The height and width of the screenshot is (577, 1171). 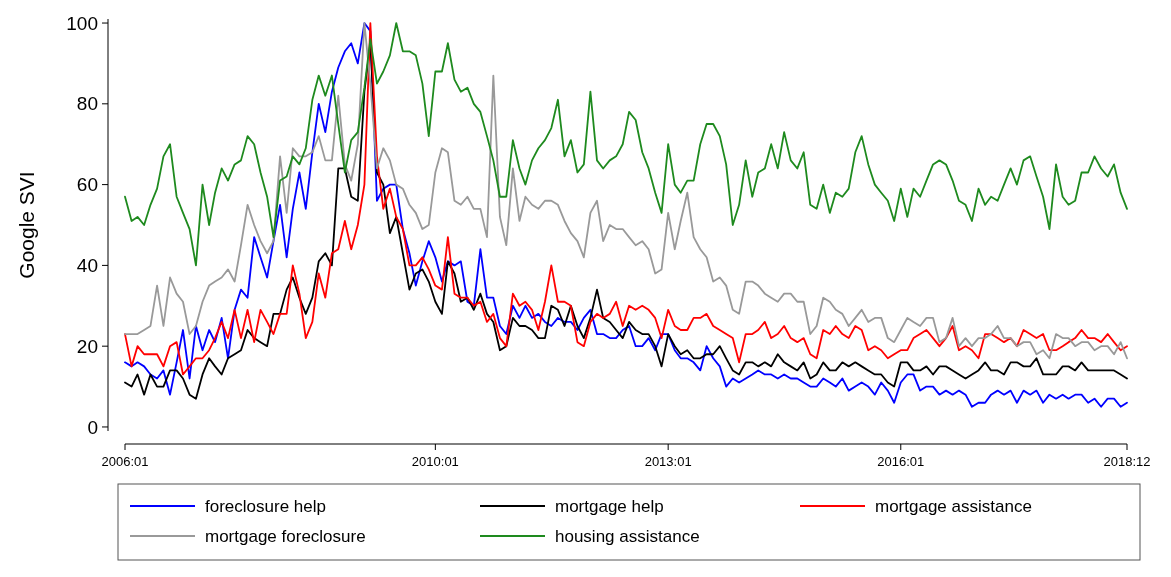 I want to click on x-tick-label: 2013:01, so click(x=668, y=461).